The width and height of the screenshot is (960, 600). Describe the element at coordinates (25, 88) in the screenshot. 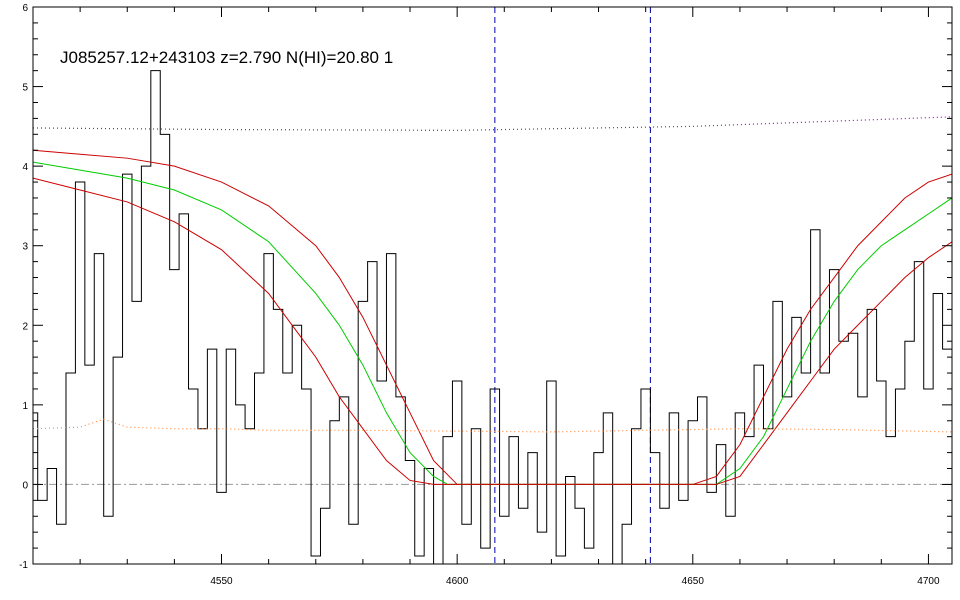

I see `y-tick-label: 5` at that location.